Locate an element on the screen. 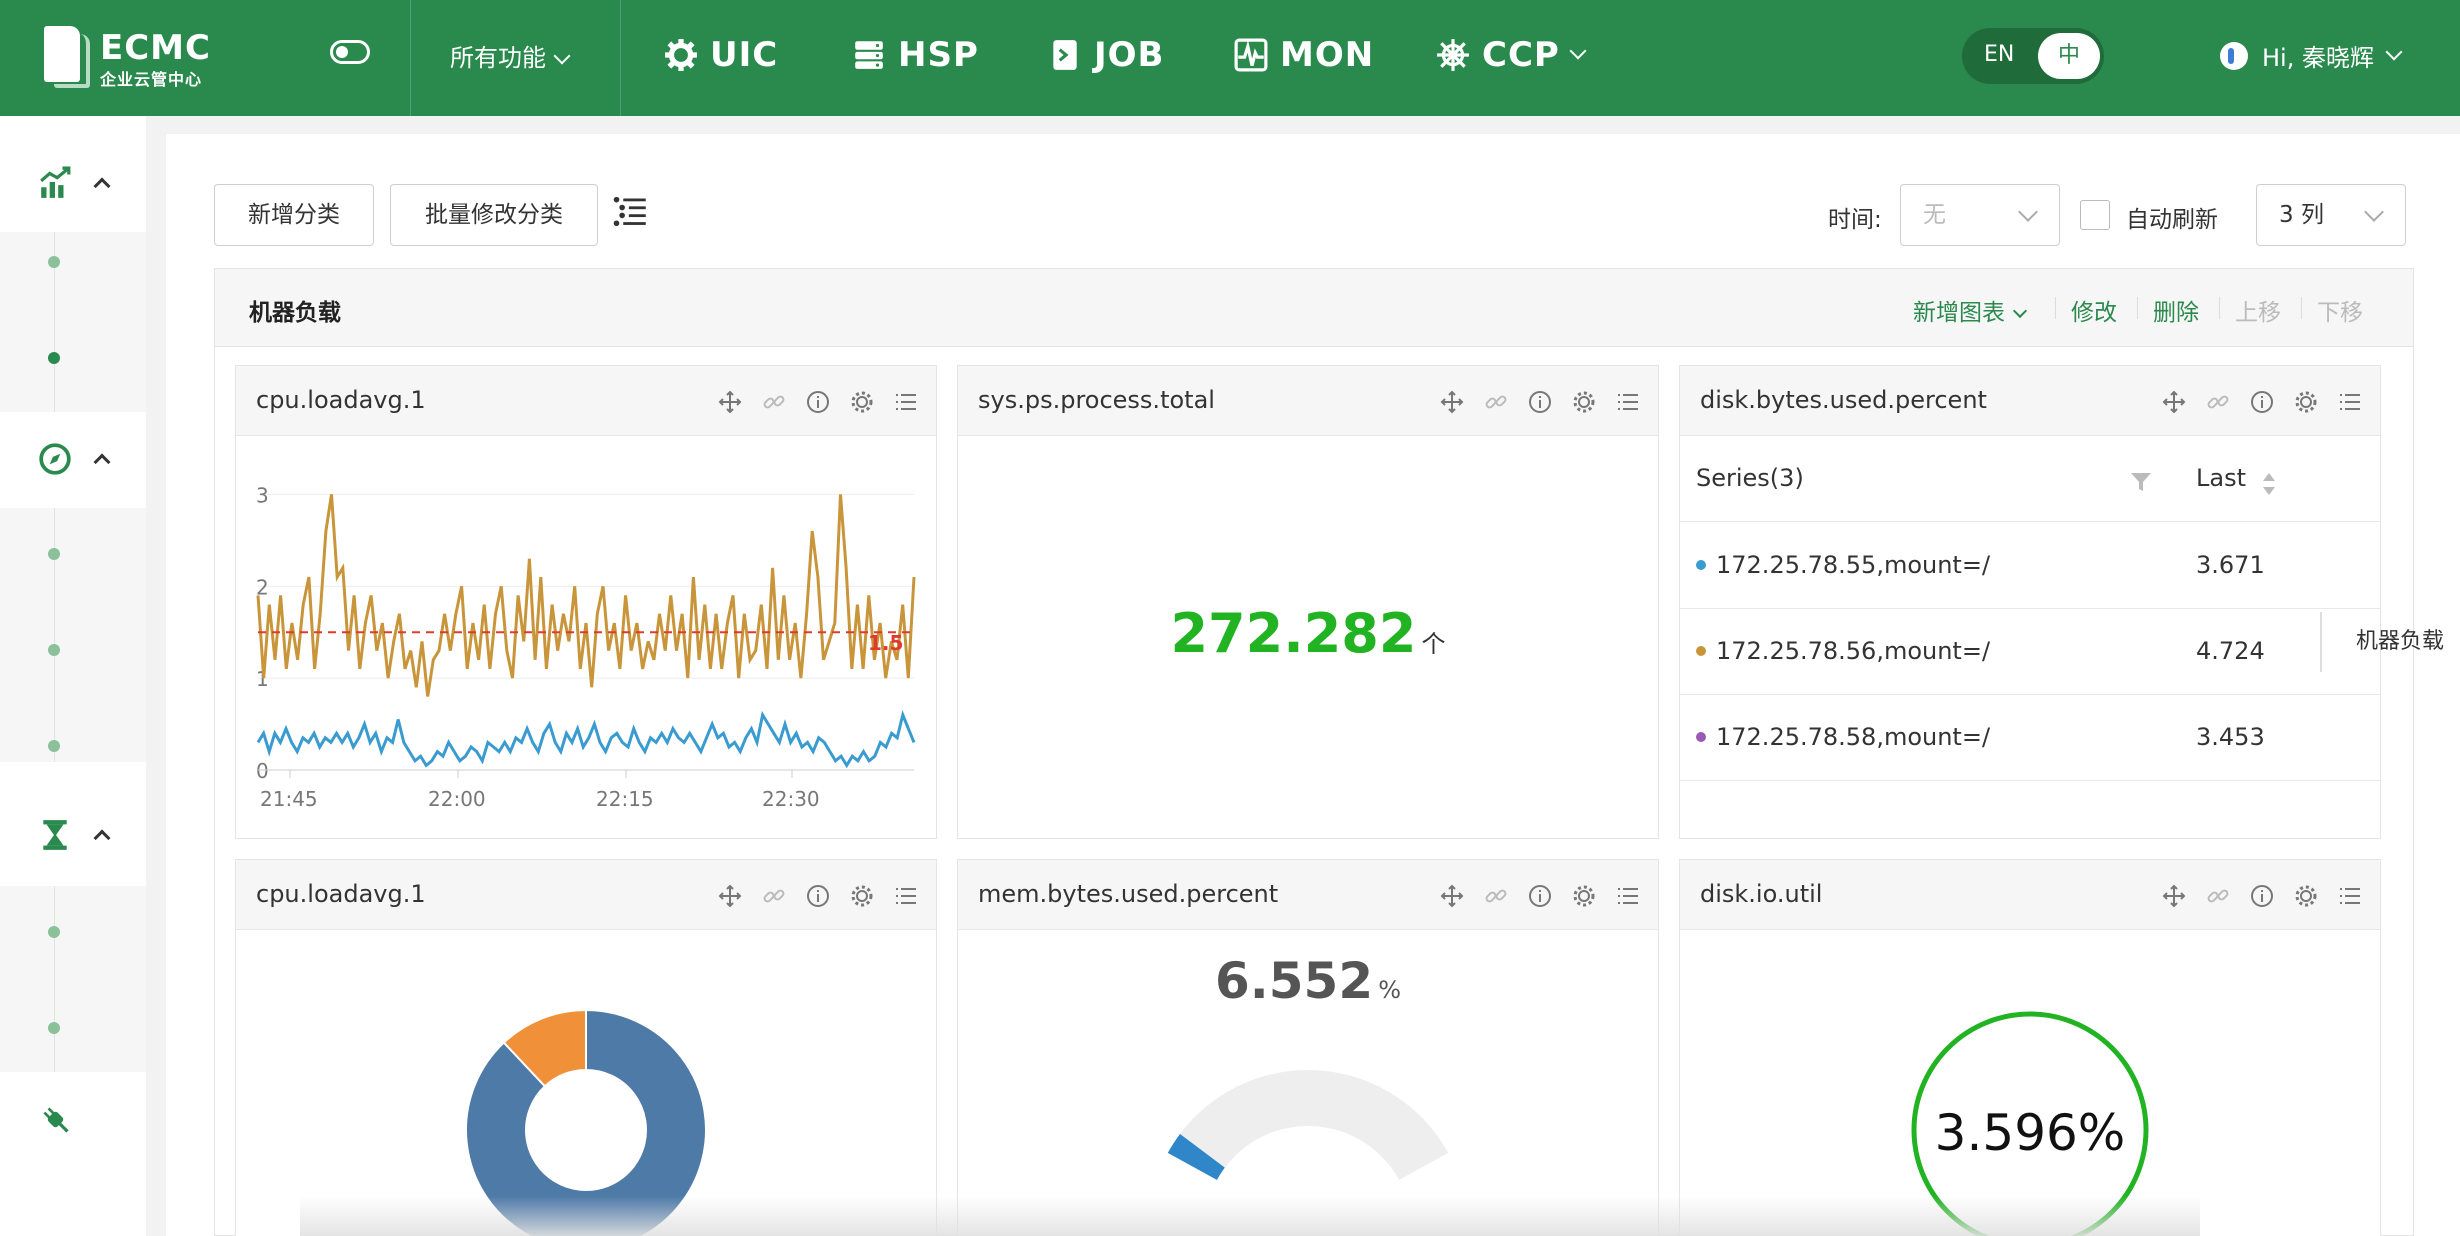 The height and width of the screenshot is (1236, 2460). sidebar-group-dashboard is located at coordinates (73, 183).